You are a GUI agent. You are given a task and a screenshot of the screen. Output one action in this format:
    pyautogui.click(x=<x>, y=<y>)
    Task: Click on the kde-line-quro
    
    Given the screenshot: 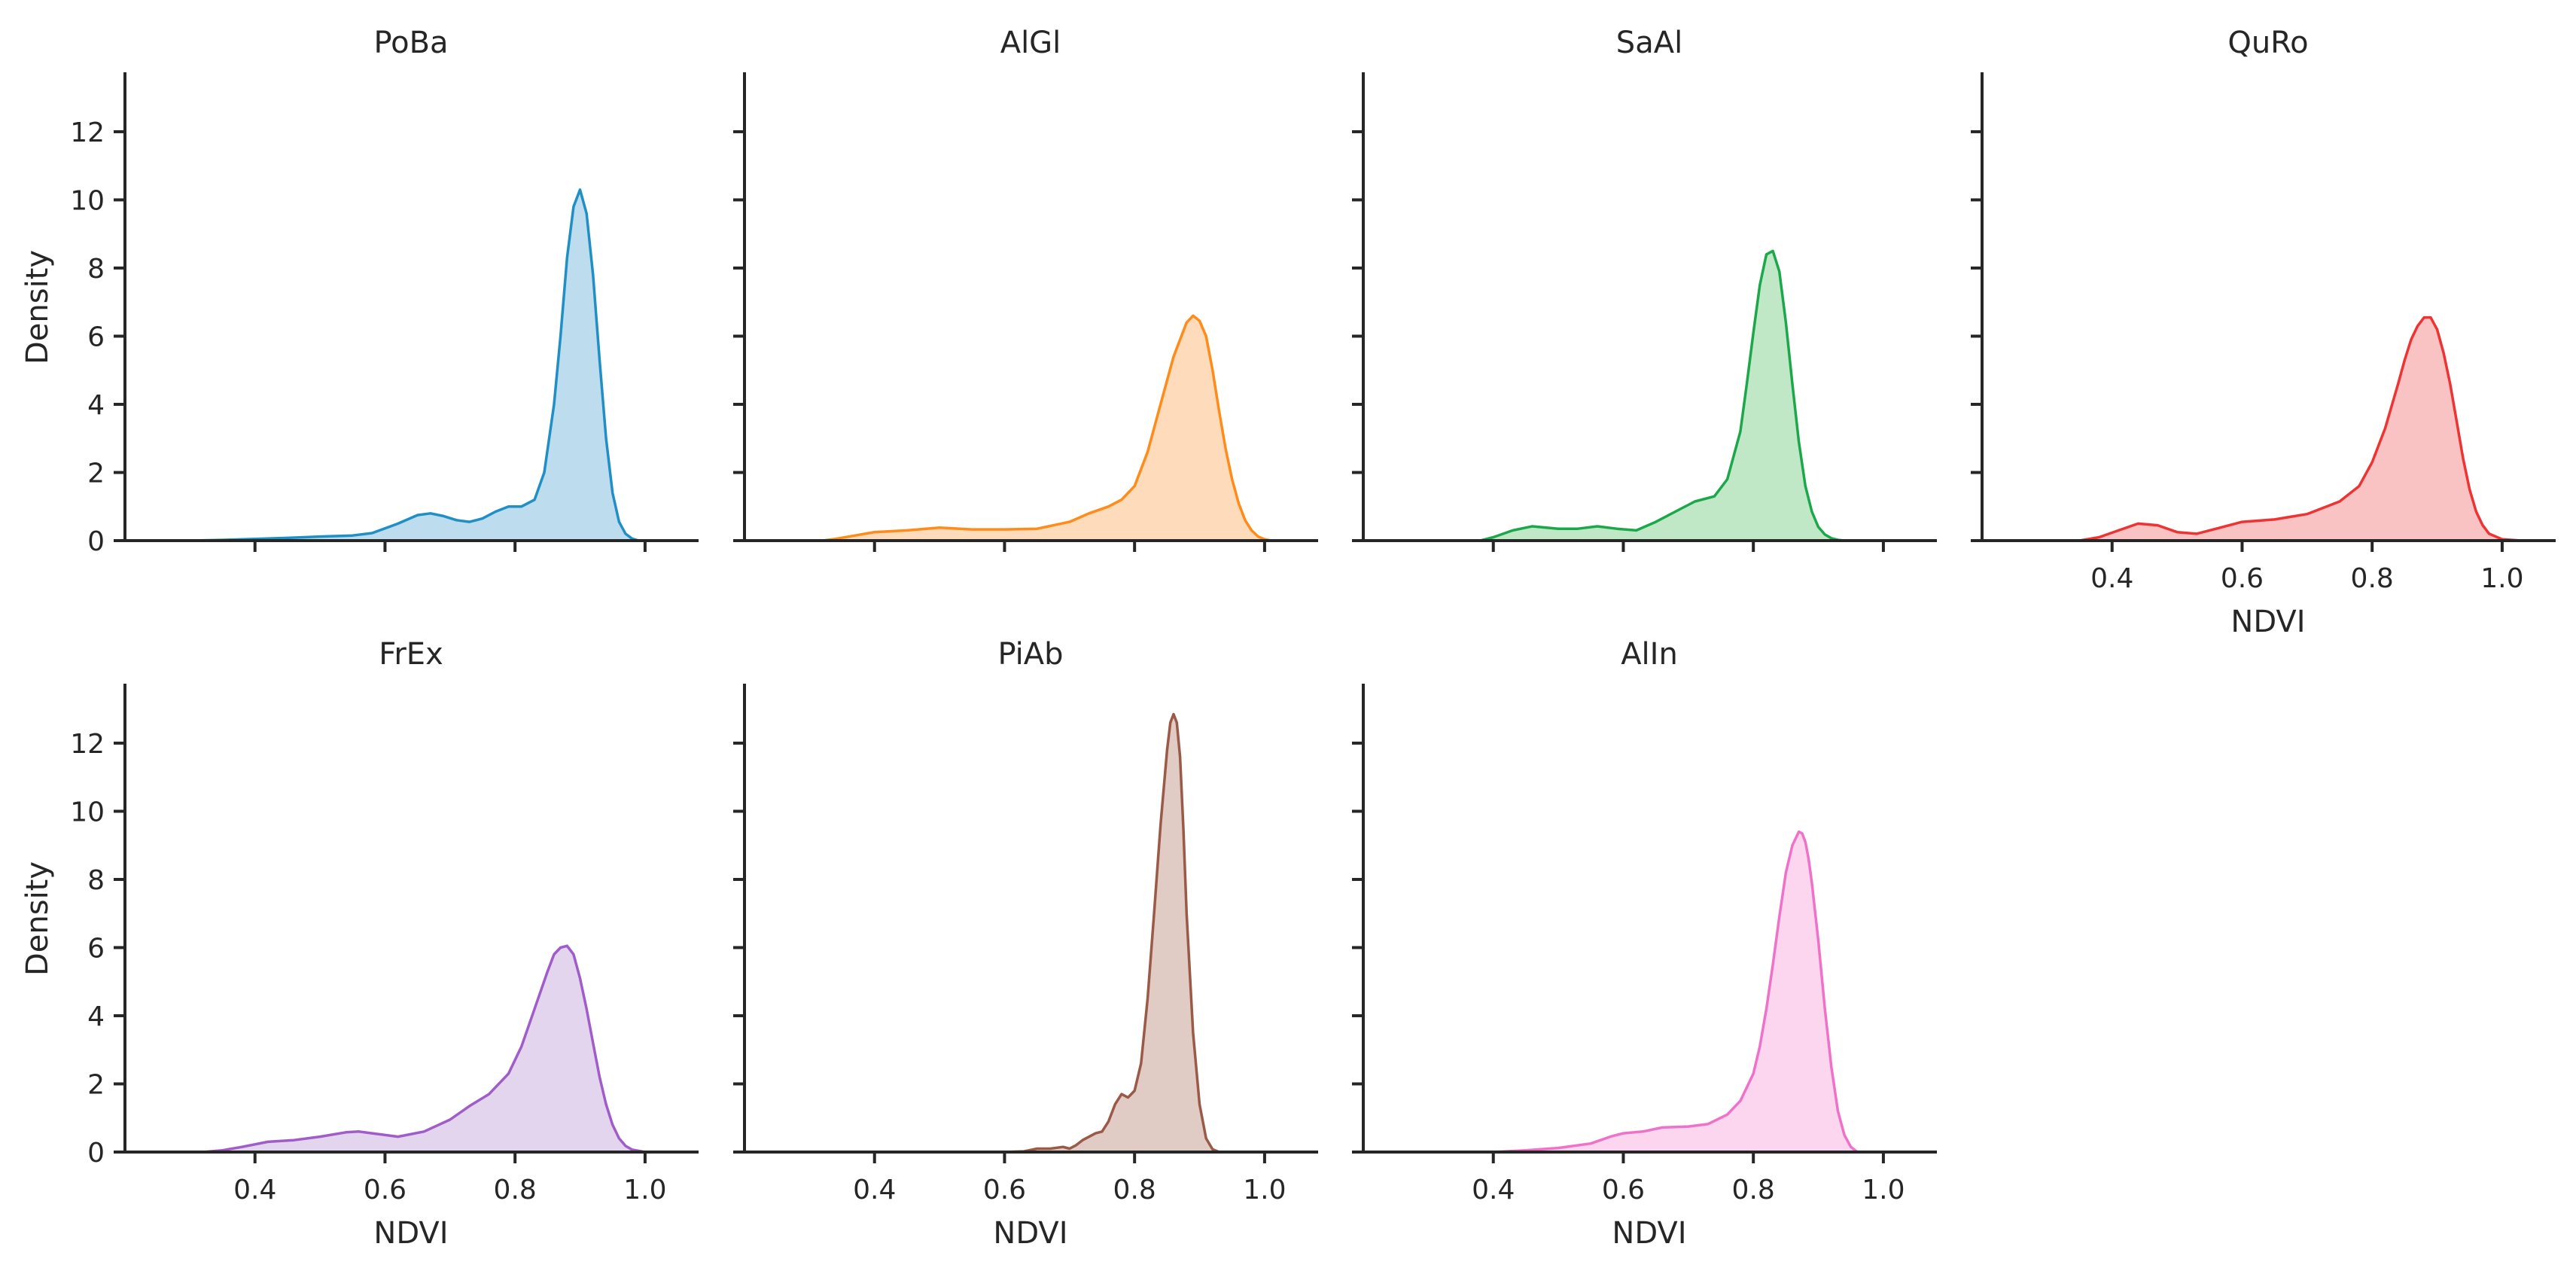 What is the action you would take?
    pyautogui.click(x=2301, y=428)
    